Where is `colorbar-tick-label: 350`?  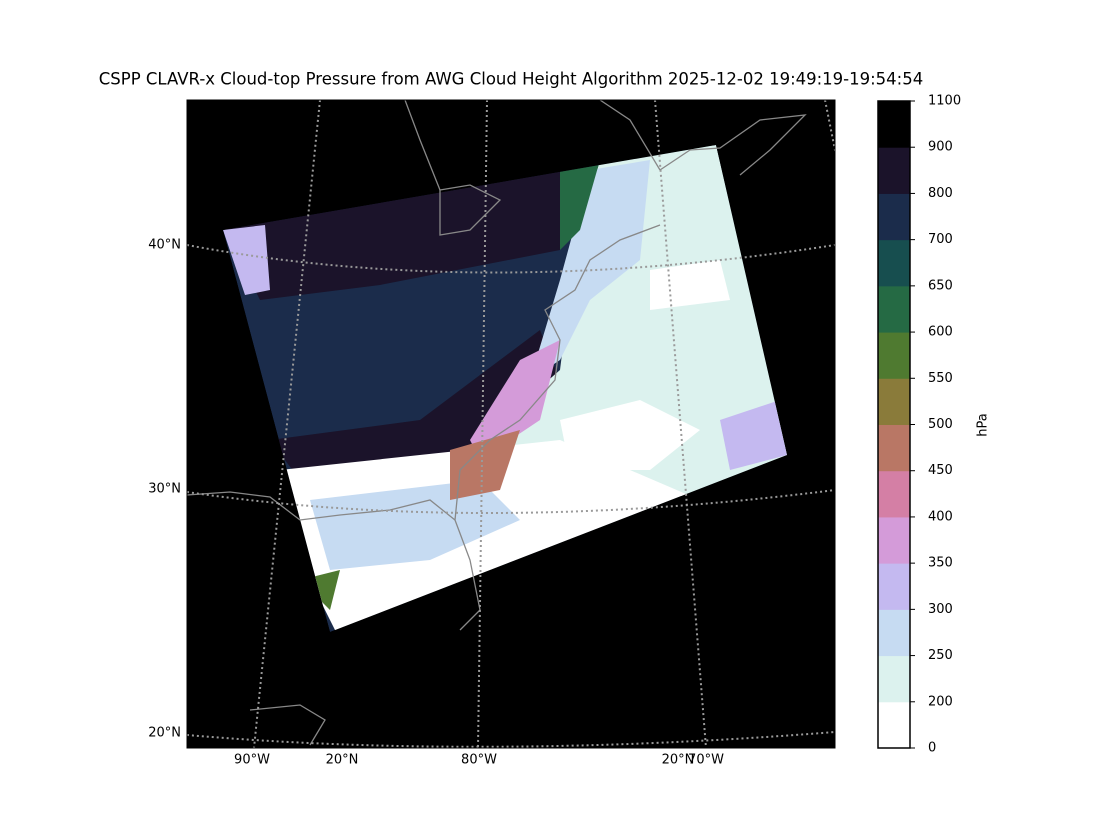 colorbar-tick-label: 350 is located at coordinates (940, 563).